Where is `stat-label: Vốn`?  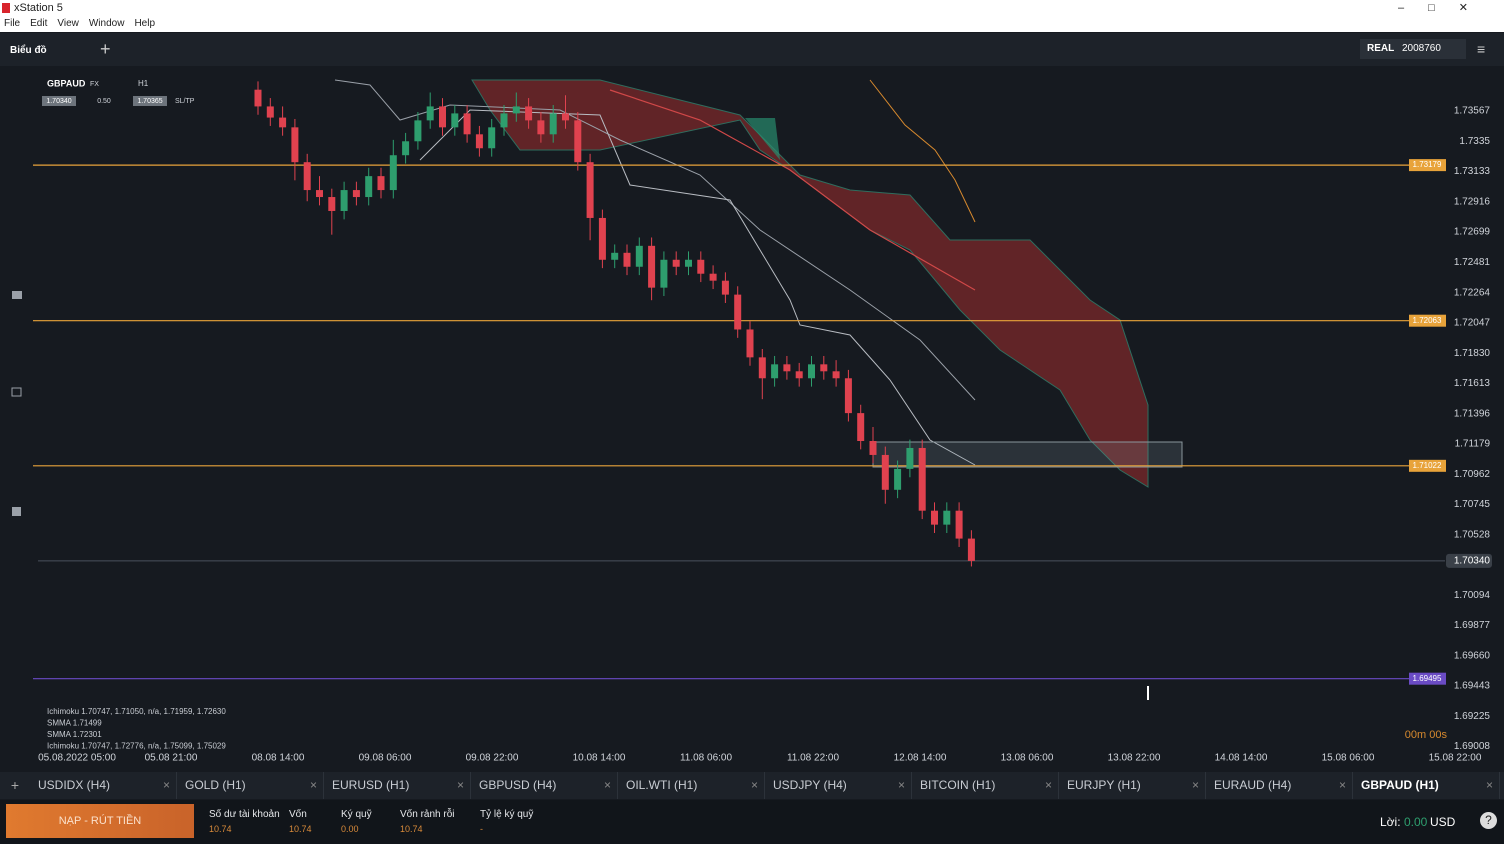 stat-label: Vốn is located at coordinates (298, 814).